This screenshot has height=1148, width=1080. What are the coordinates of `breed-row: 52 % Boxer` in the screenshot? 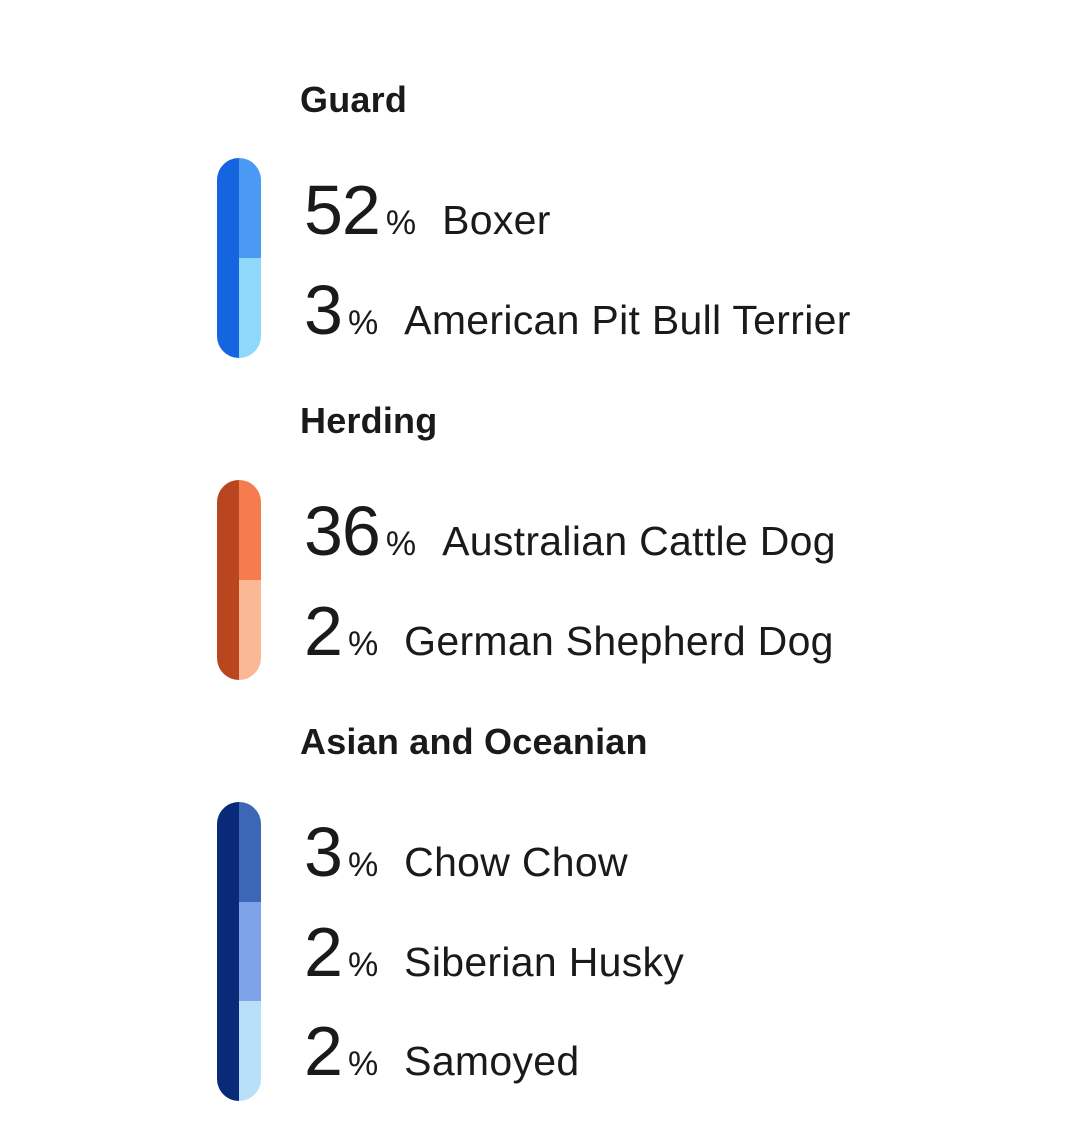 It's located at (427, 210).